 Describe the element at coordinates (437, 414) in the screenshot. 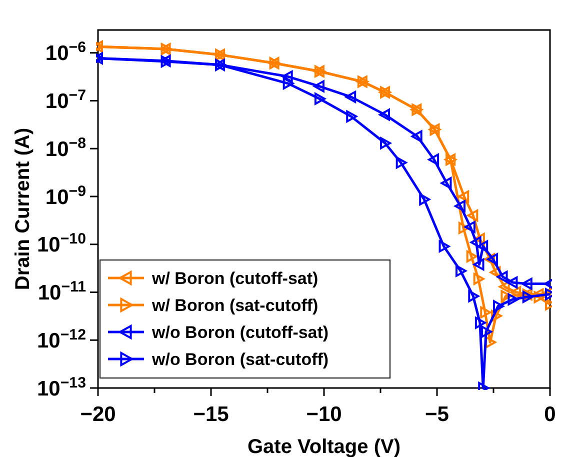

I see `x-tick-label: −5` at that location.